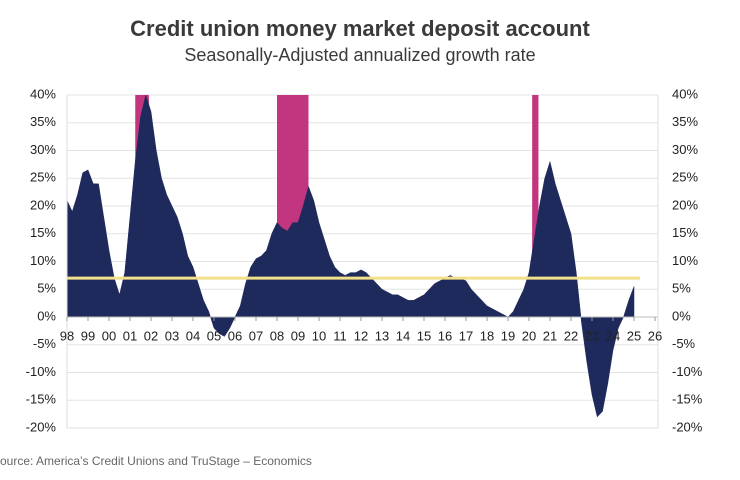 The height and width of the screenshot is (480, 740). Describe the element at coordinates (685, 260) in the screenshot. I see `y2-tick-label: 10%` at that location.